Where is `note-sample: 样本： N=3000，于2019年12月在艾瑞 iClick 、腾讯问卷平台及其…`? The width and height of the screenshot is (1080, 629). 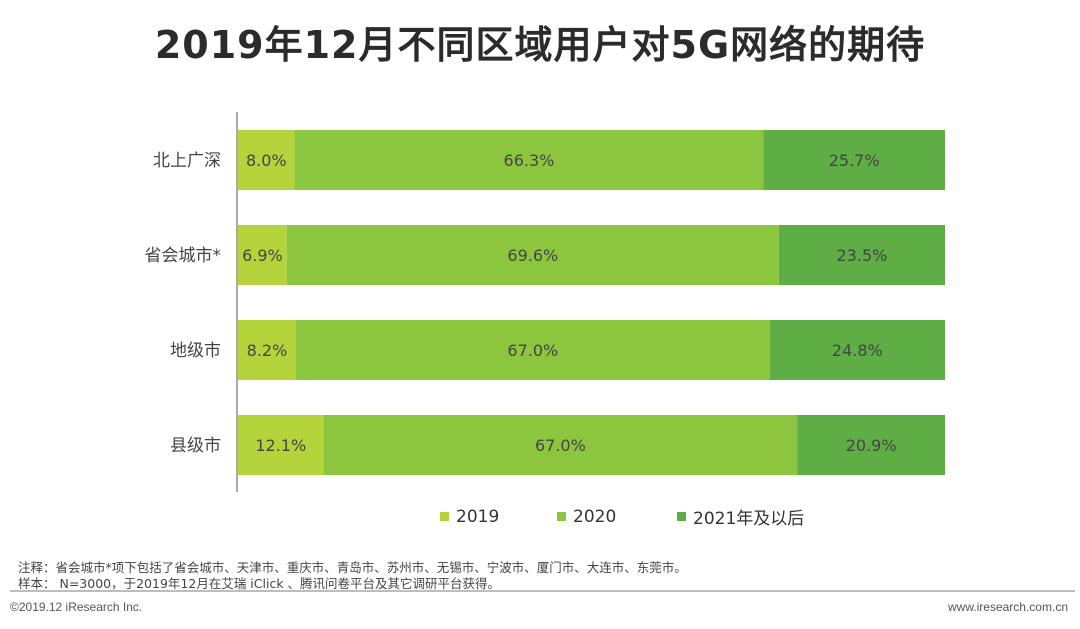
note-sample: 样本： N=3000，于2019年12月在艾瑞 iClick 、腾讯问卷平台及其… is located at coordinates (259, 583).